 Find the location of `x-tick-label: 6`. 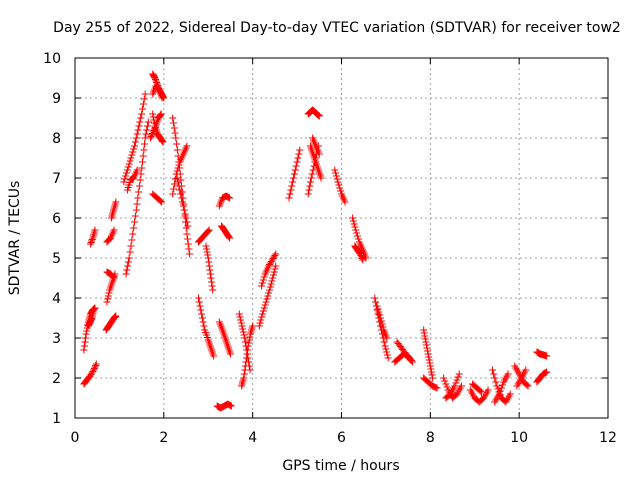

x-tick-label: 6 is located at coordinates (341, 438).